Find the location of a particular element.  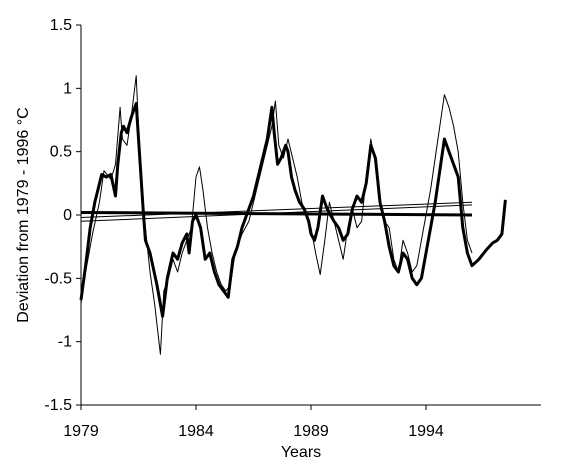

y-tick-label: 0.5 is located at coordinates (61, 152).